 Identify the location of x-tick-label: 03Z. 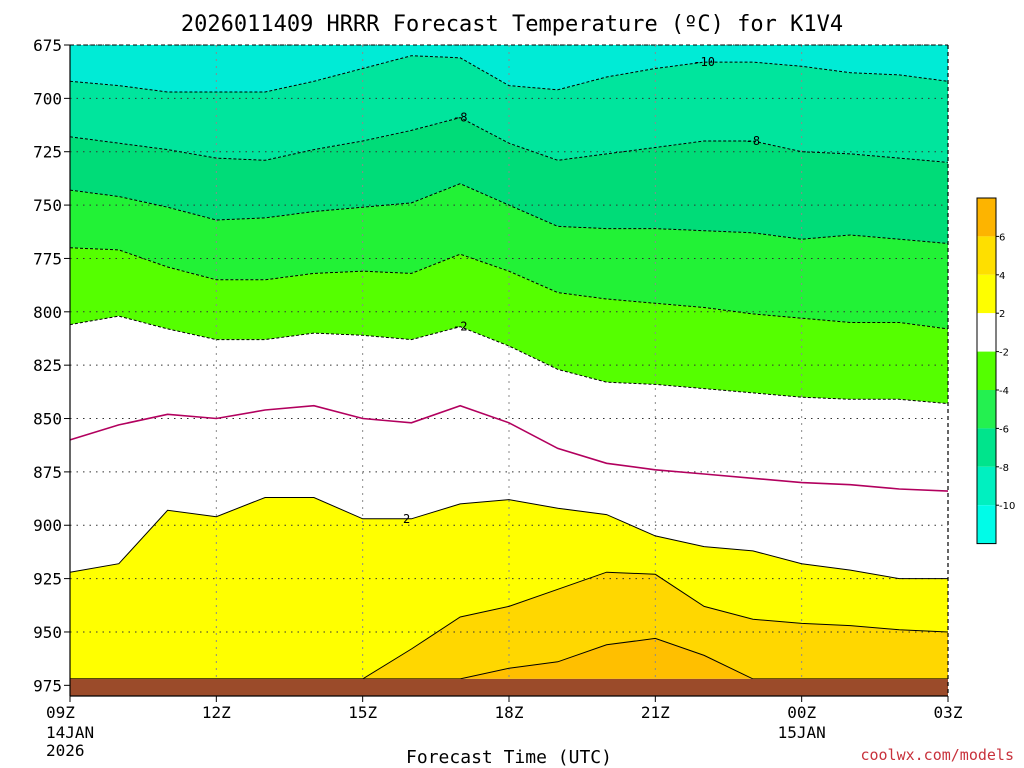
(948, 712).